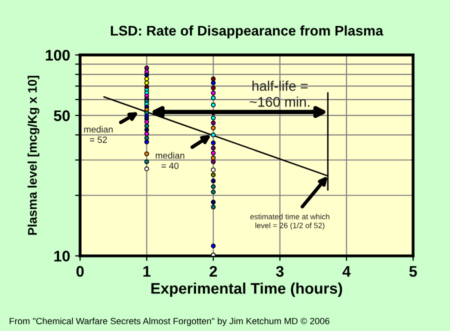 This screenshot has height=331, width=450. What do you see at coordinates (62, 116) in the screenshot?
I see `y-tick-label: 50` at bounding box center [62, 116].